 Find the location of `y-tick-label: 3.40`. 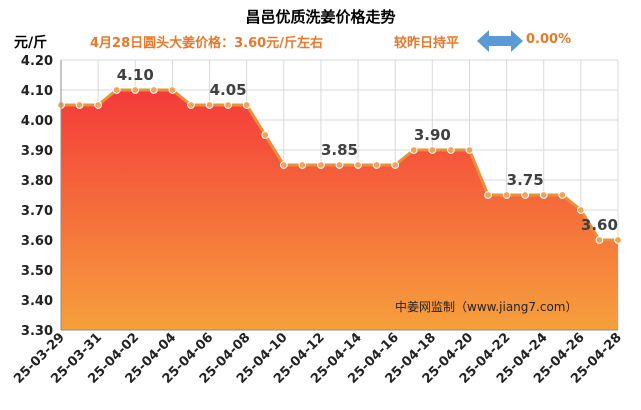

y-tick-label: 3.40 is located at coordinates (37, 301).